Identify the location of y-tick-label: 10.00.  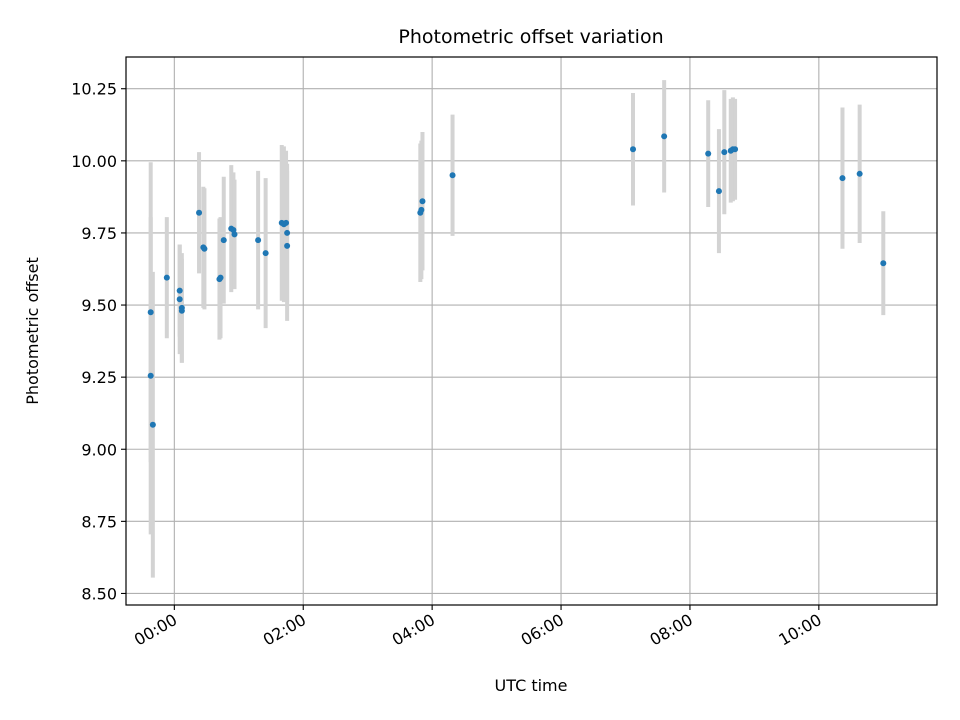
(94, 161).